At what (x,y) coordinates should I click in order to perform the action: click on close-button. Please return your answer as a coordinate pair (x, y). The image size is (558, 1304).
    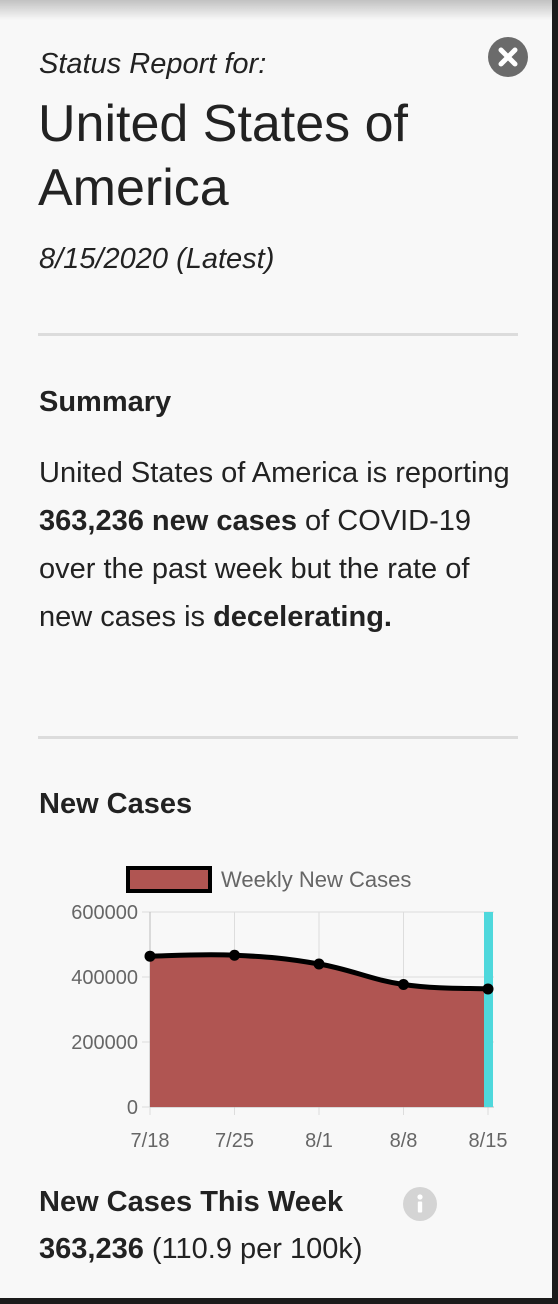
    Looking at the image, I should click on (508, 57).